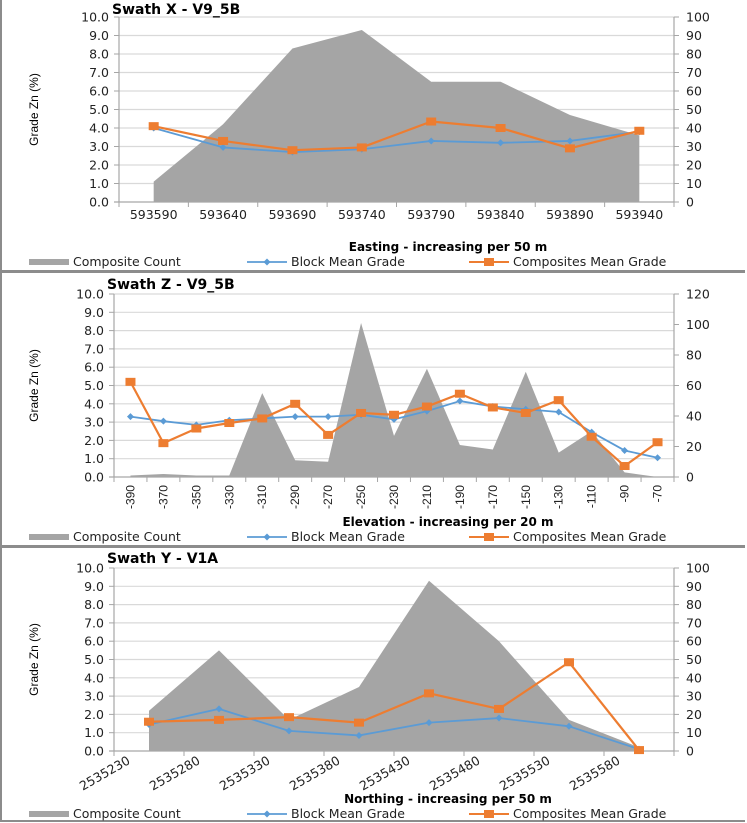 Image resolution: width=747 pixels, height=823 pixels. Describe the element at coordinates (99, 165) in the screenshot. I see `y-tick-label: 2.0` at that location.